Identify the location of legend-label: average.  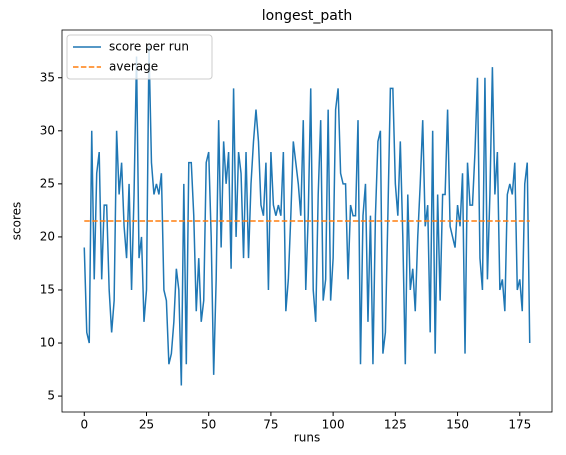
(133, 67).